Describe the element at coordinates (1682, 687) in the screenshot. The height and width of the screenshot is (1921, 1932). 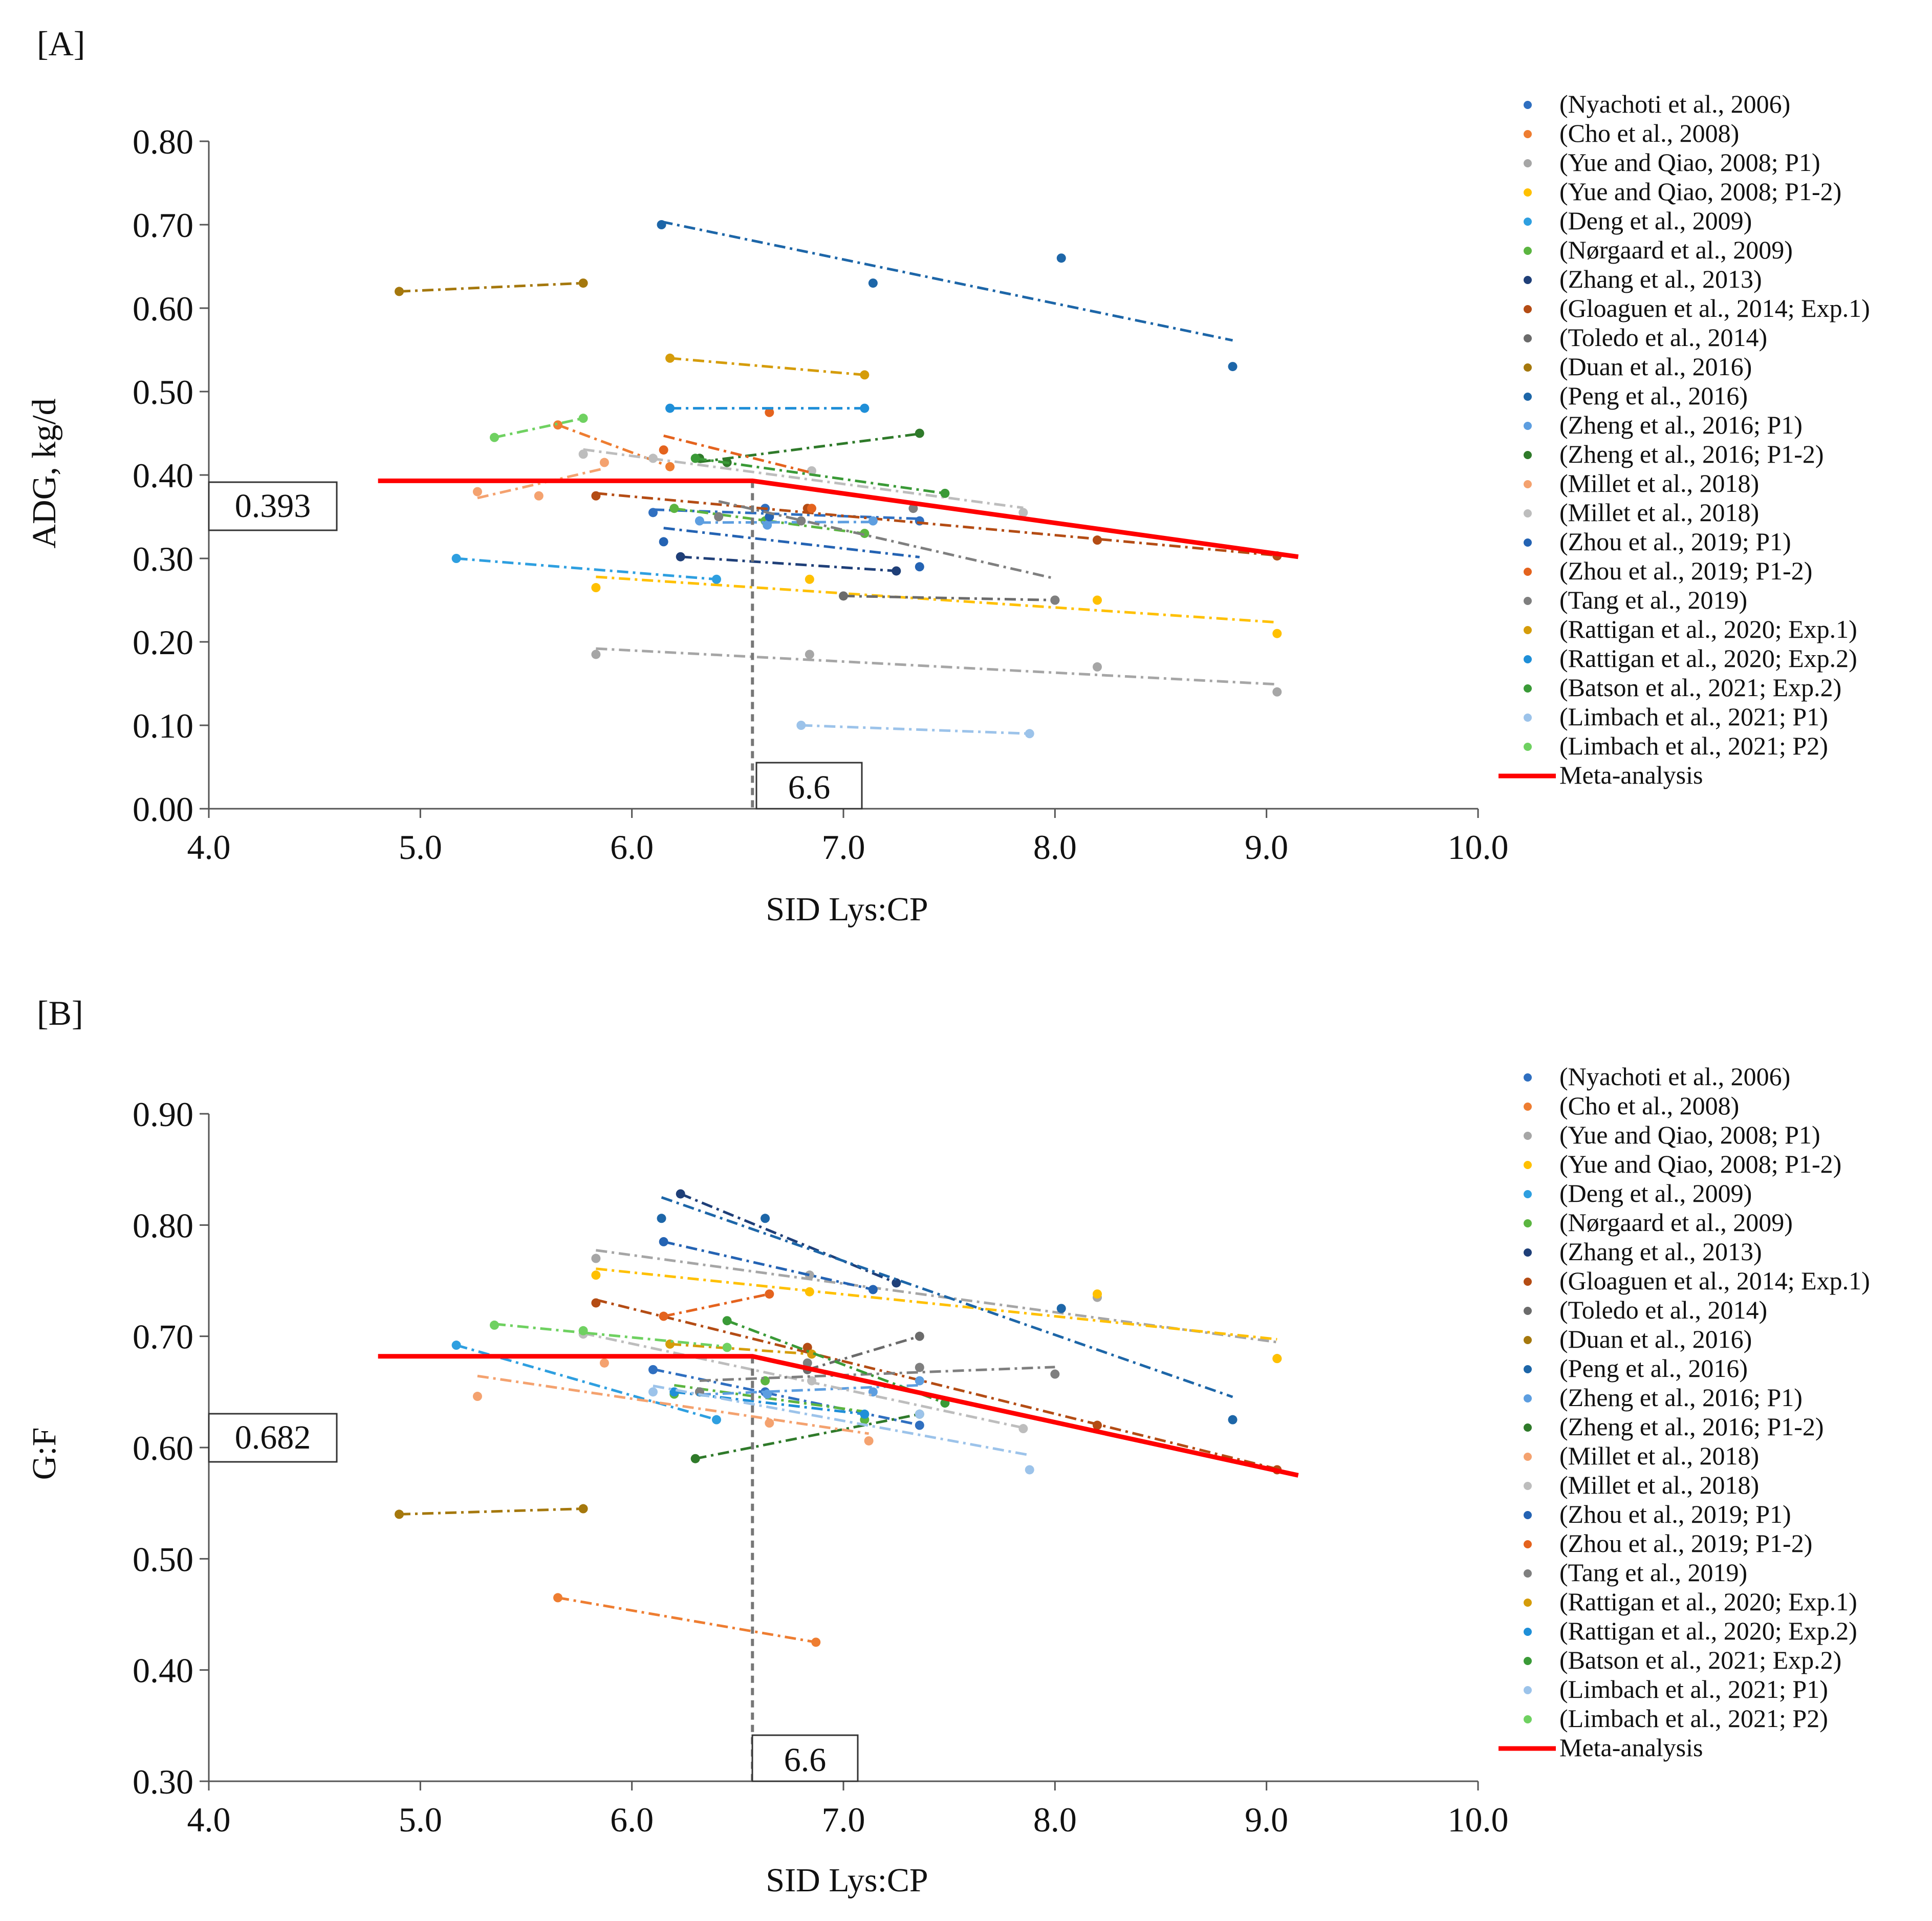
I see `legend-item: (Batson et al., 2021; Exp.2)` at that location.